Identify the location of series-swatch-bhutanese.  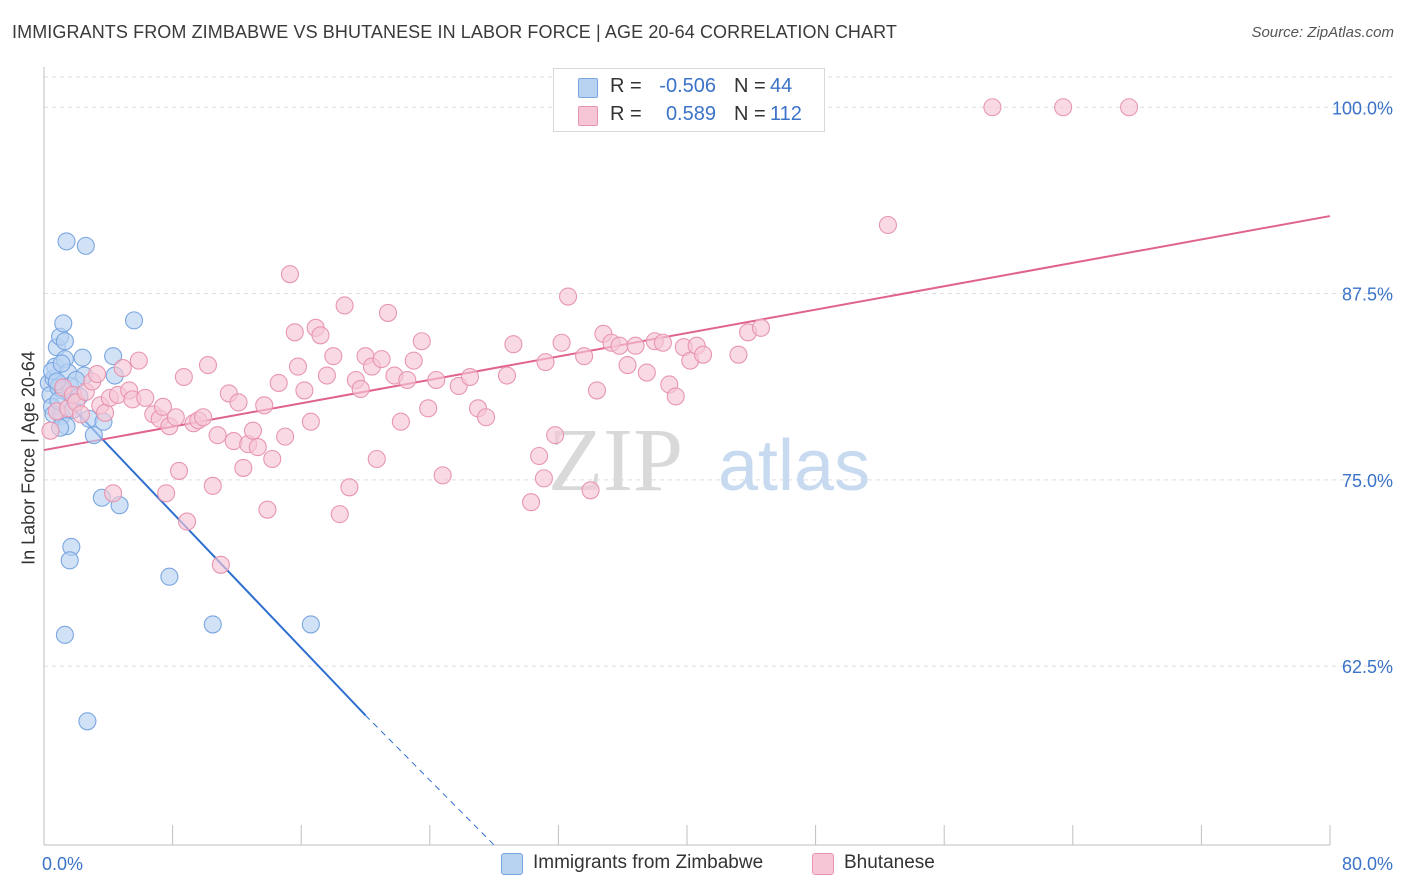
(823, 864).